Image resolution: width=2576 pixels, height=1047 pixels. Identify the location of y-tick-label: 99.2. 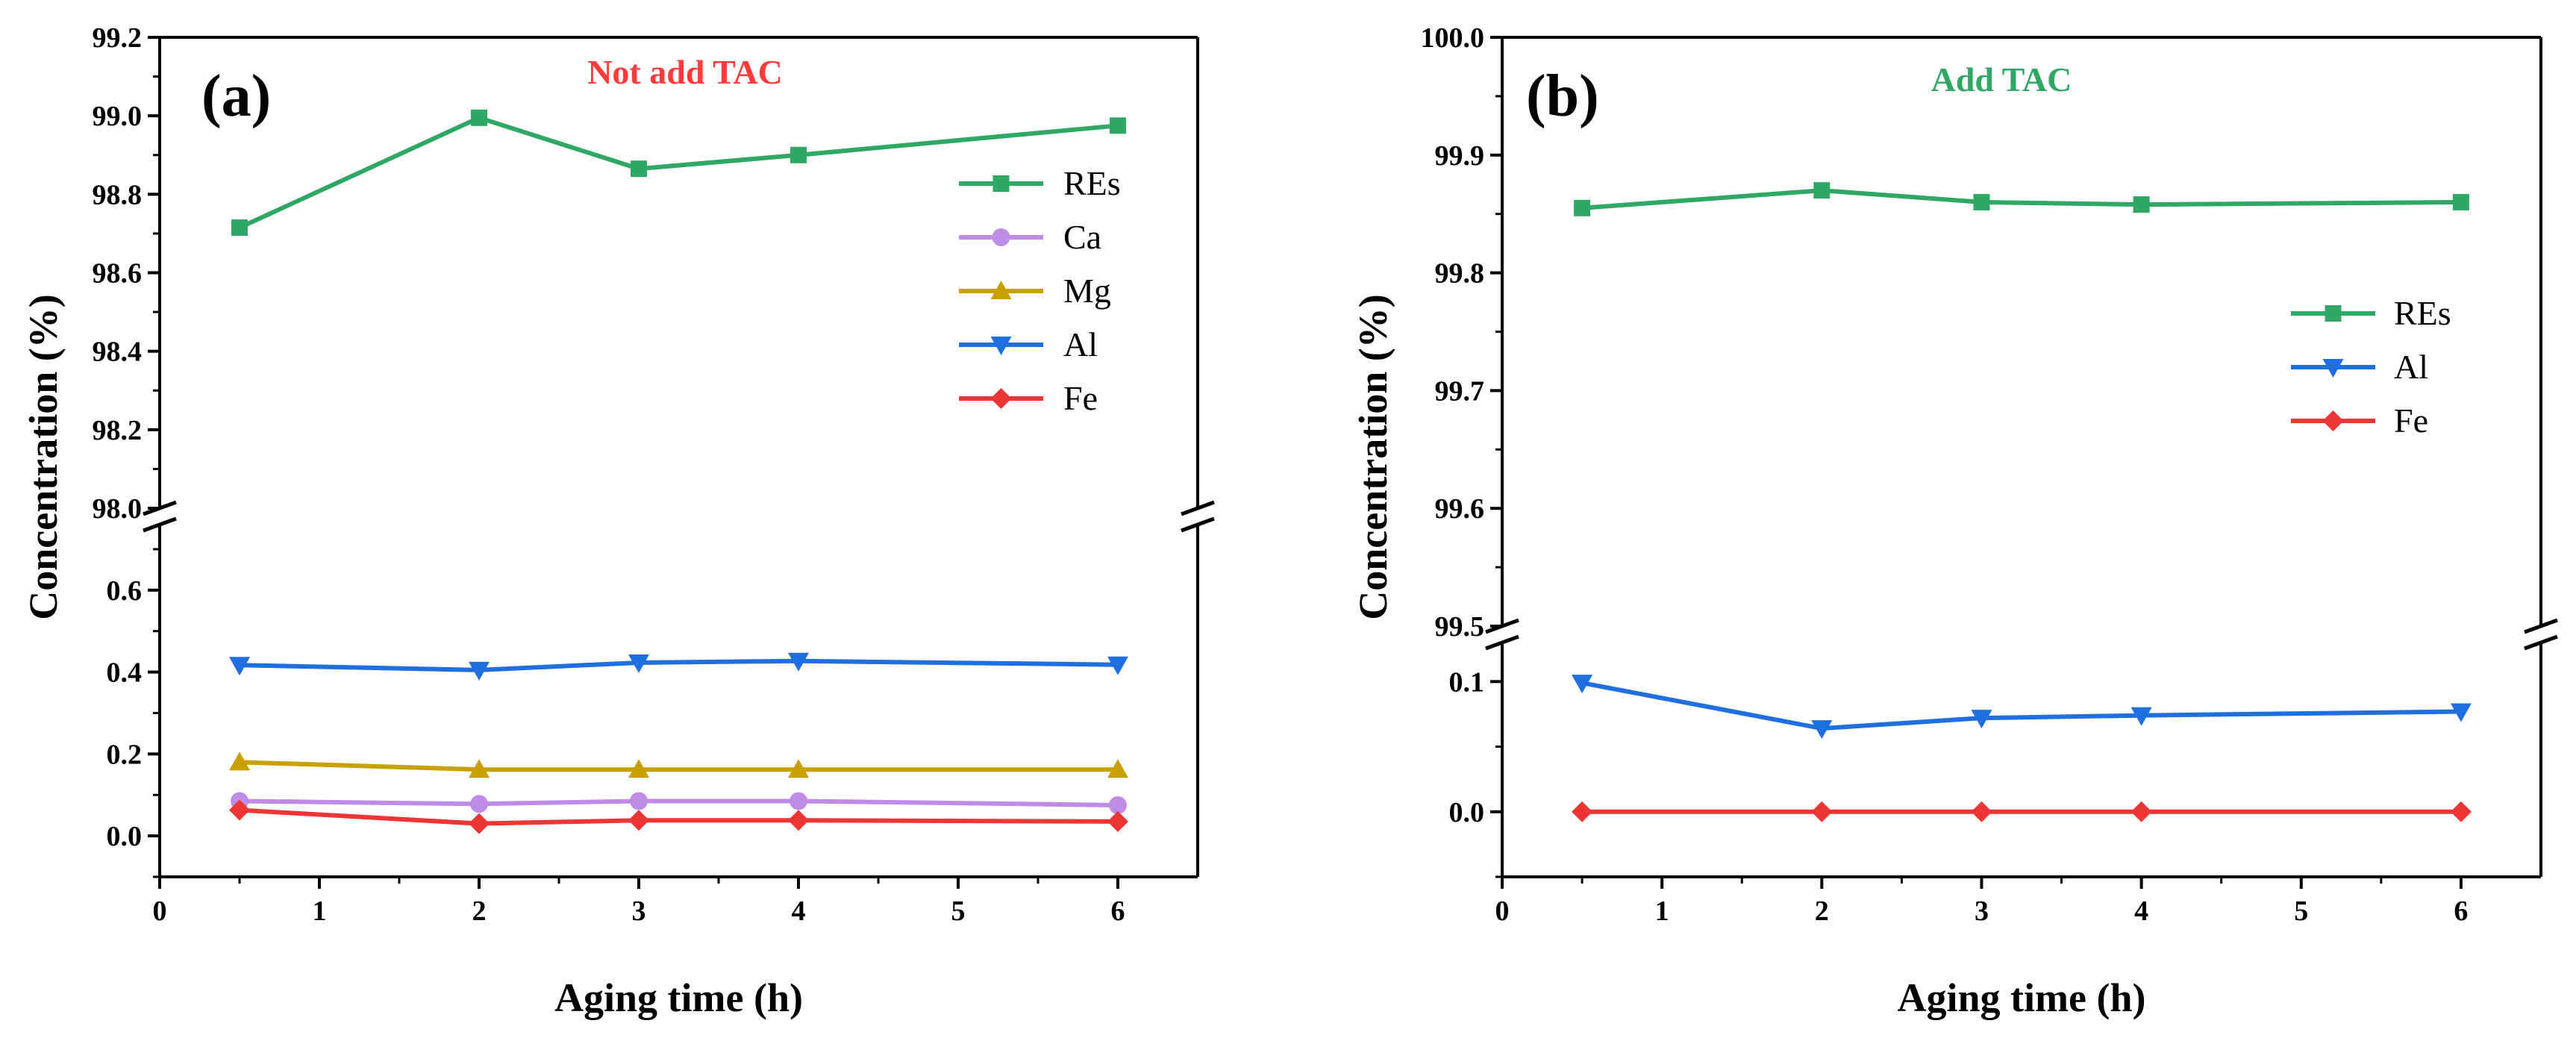
(118, 38).